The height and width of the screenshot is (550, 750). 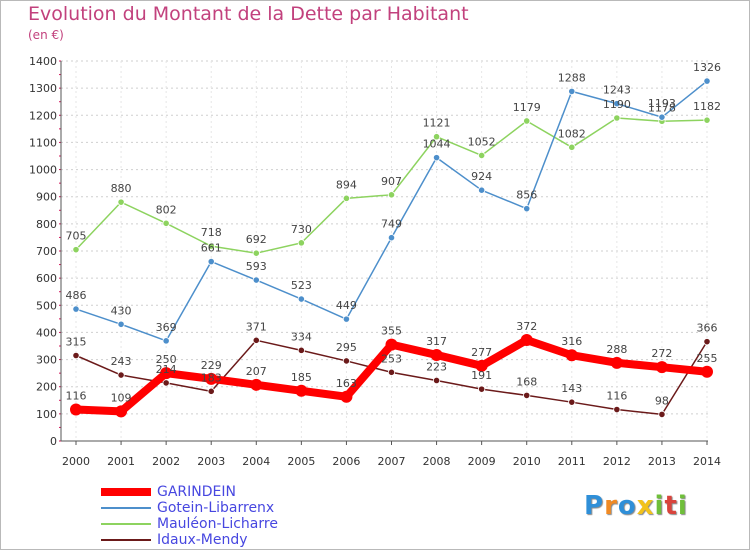 I want to click on x-tick-label-2012: 2012, so click(x=617, y=461).